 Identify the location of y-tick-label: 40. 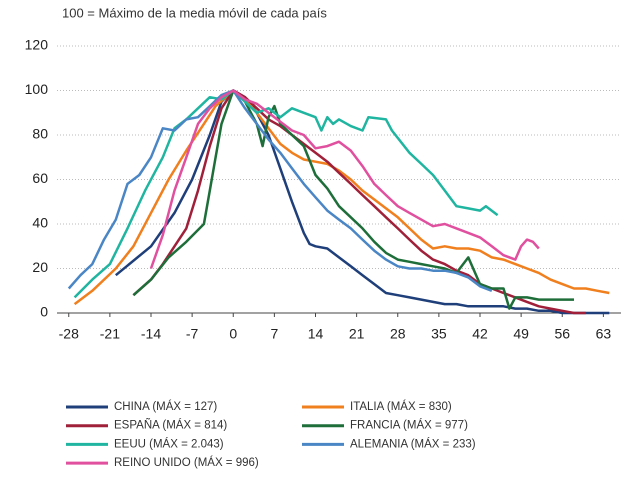
(40, 223).